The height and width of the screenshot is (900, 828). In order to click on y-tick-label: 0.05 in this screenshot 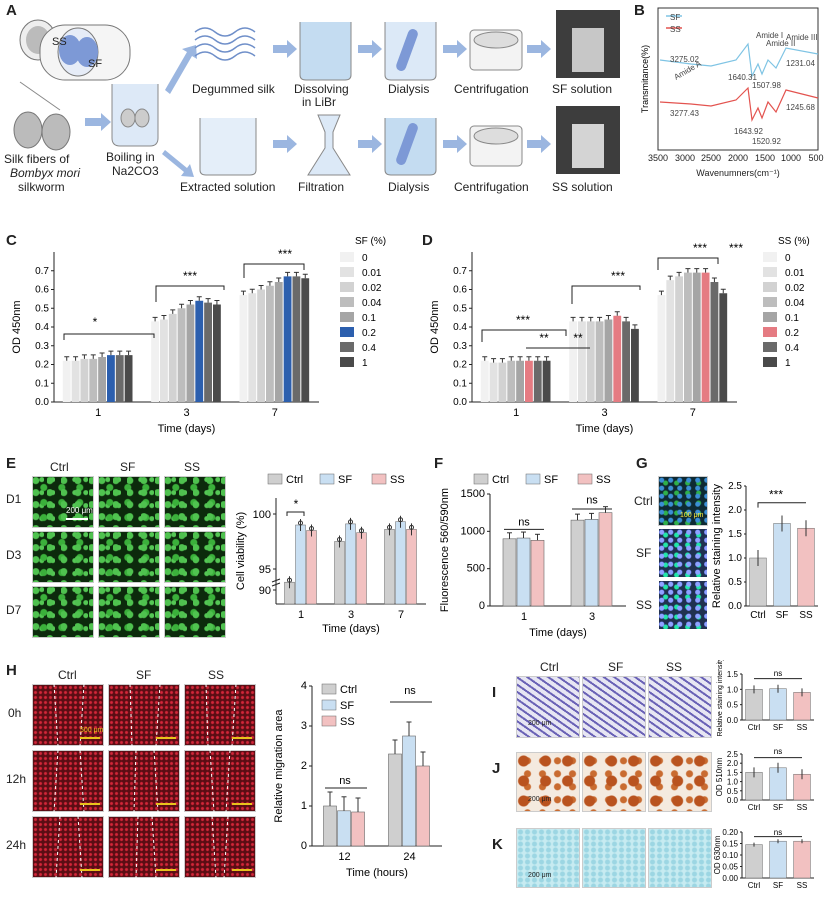, I will do `click(730, 867)`.